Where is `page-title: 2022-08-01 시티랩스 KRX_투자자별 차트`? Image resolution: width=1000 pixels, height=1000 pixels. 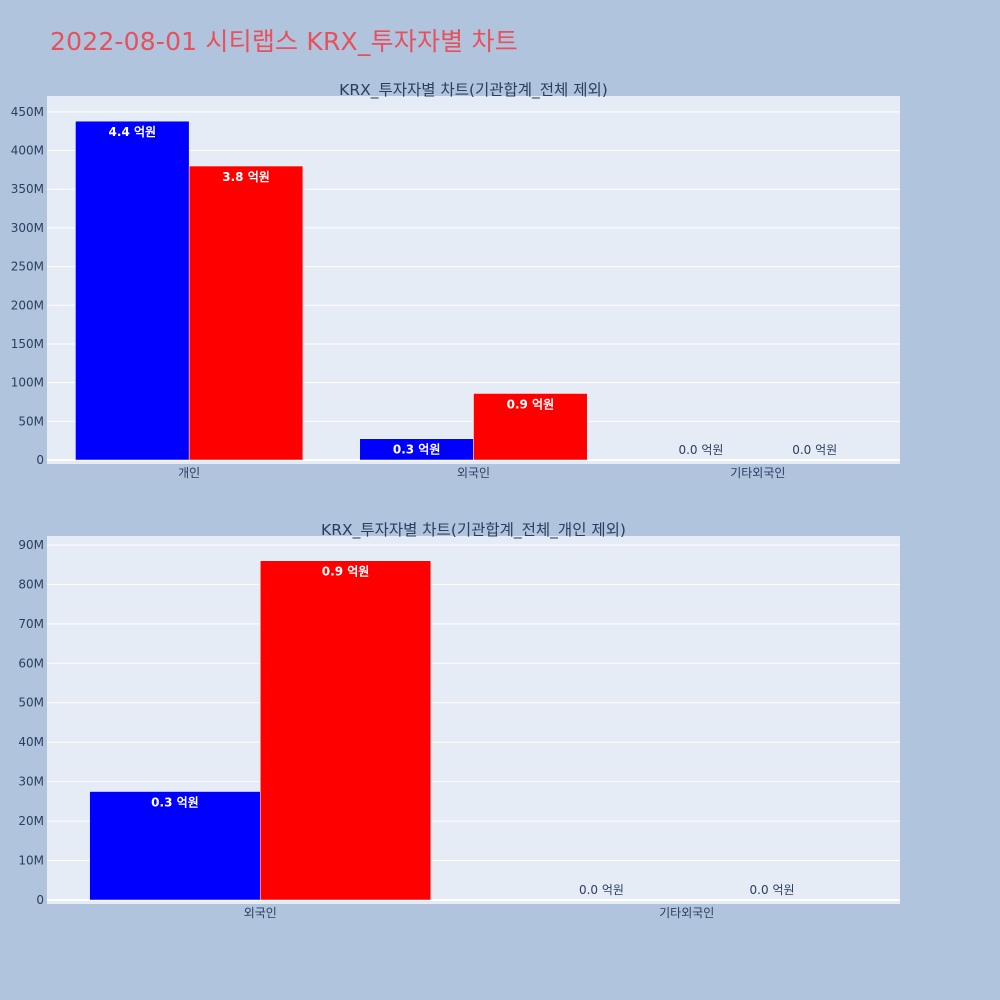
page-title: 2022-08-01 시티랩스 KRX_투자자별 차트 is located at coordinates (284, 41).